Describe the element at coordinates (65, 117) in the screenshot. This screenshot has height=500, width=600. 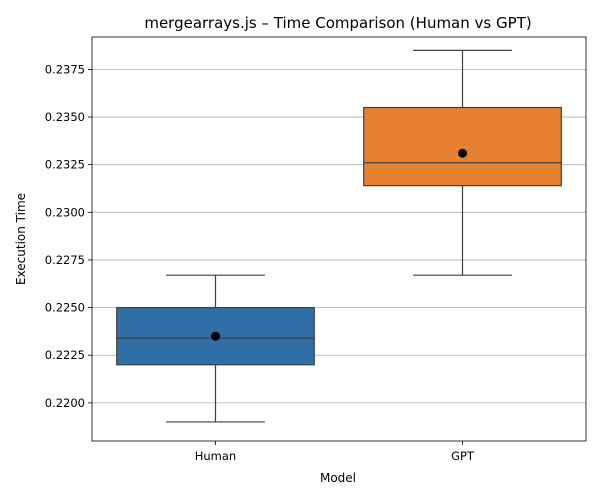
I see `y-tick-label: 0.2350` at that location.